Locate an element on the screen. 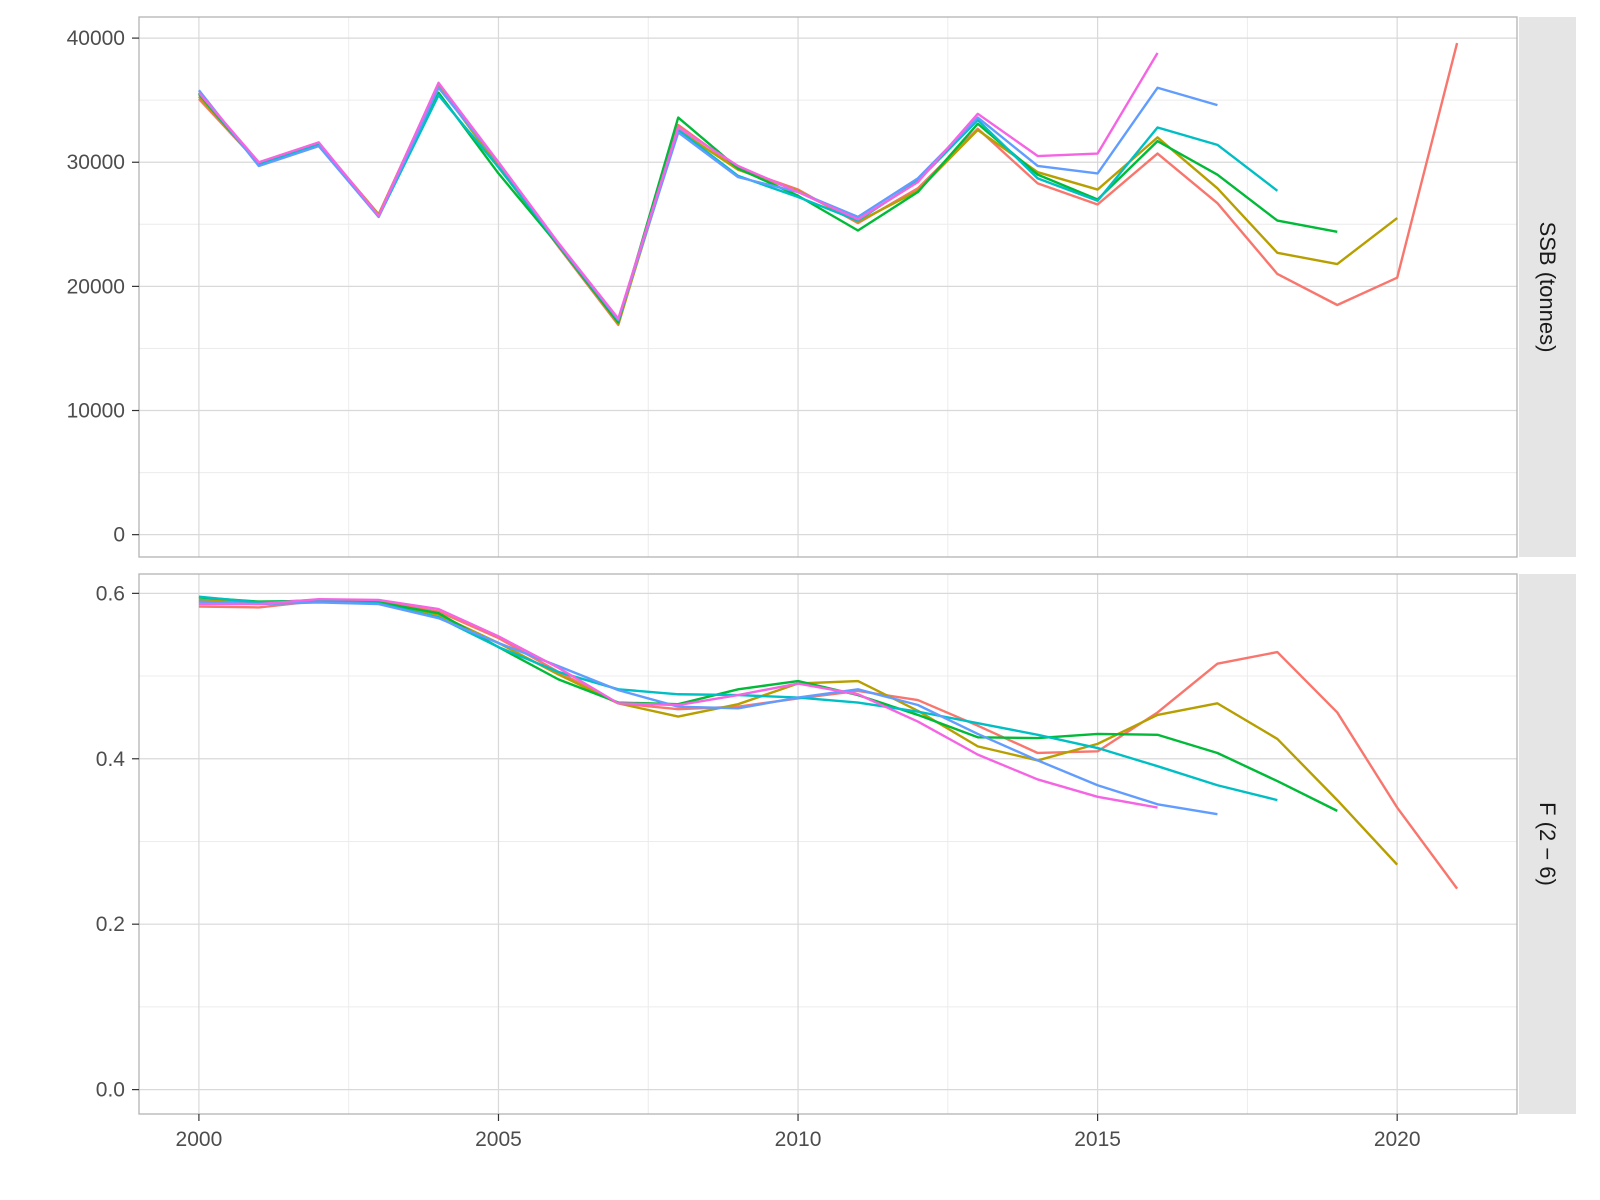 The width and height of the screenshot is (1600, 1200). x-tick-label: 2005 is located at coordinates (498, 1139).